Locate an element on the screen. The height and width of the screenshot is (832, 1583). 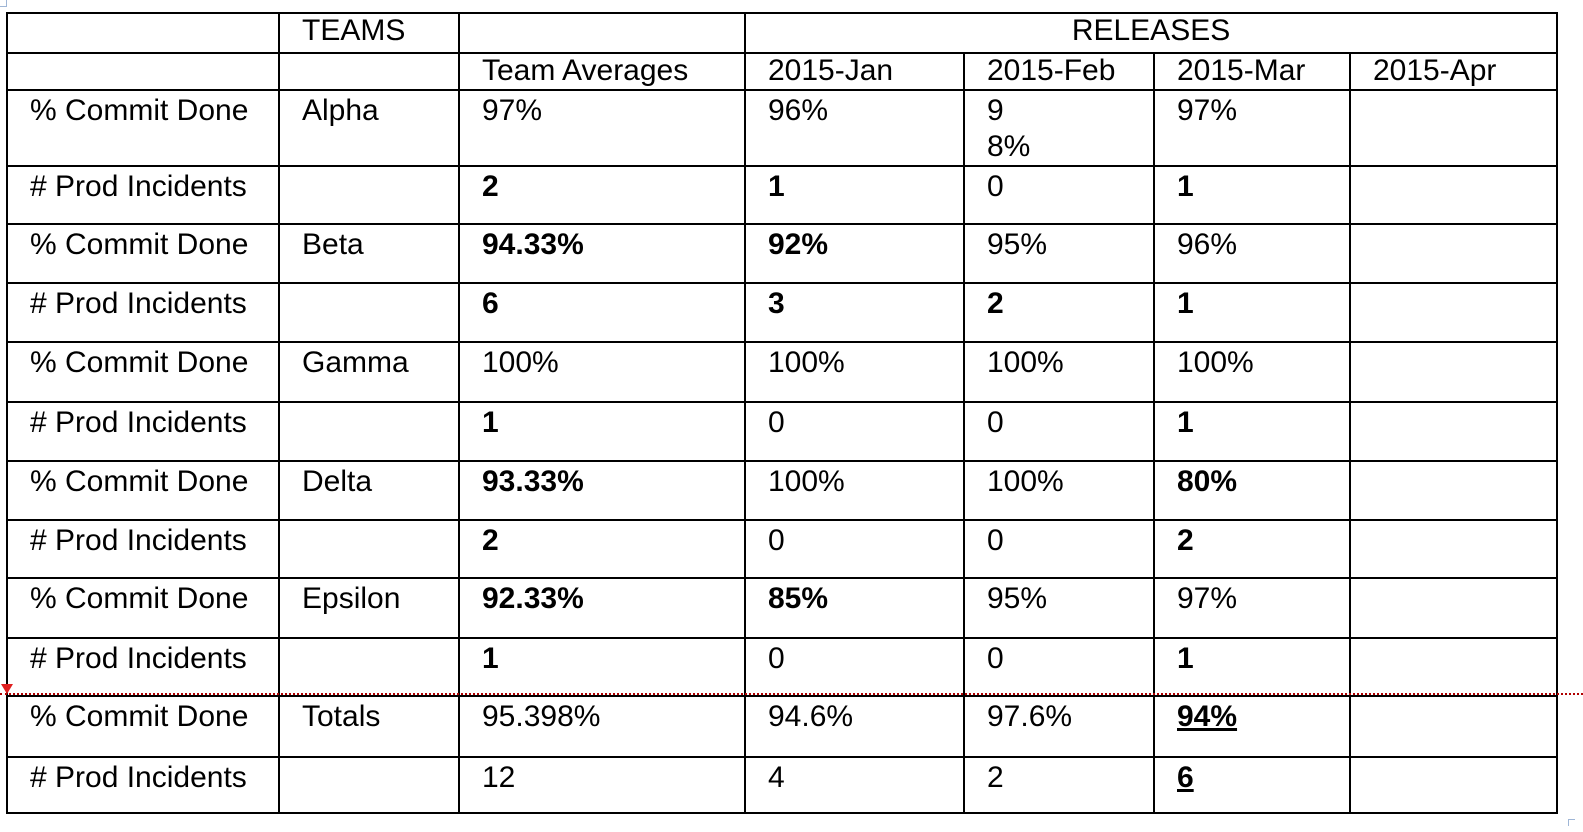
average-cell: 94.33% is located at coordinates (602, 253).